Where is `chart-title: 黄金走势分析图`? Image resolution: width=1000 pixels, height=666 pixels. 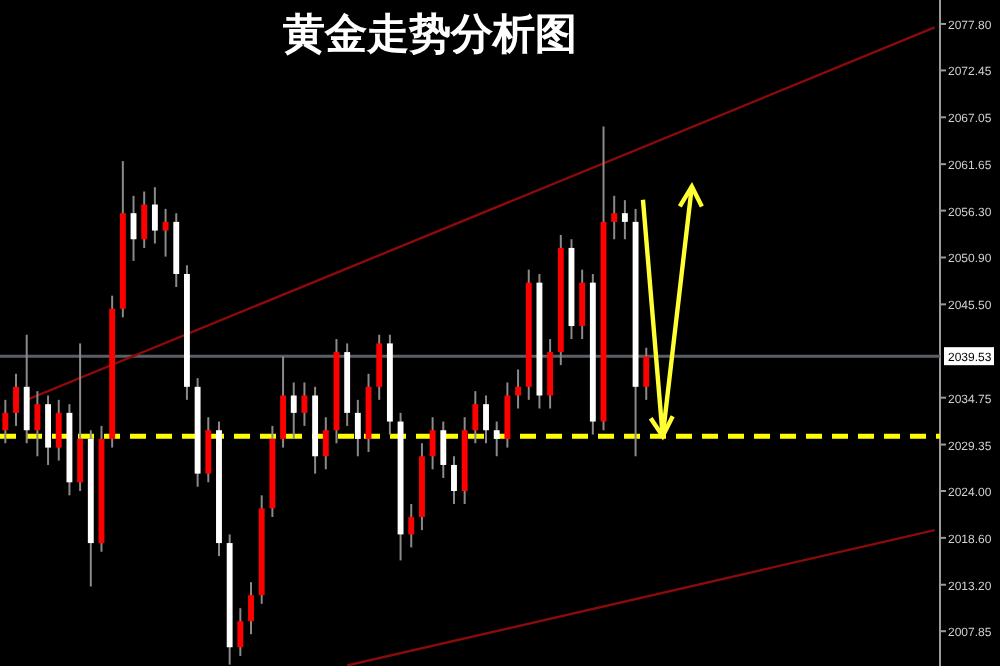 chart-title: 黄金走势分析图 is located at coordinates (429, 33).